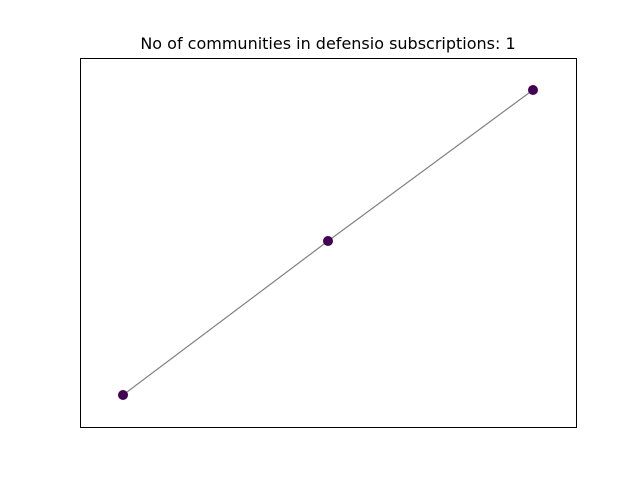 This screenshot has width=640, height=480. Describe the element at coordinates (123, 395) in the screenshot. I see `graph-node-n1` at that location.